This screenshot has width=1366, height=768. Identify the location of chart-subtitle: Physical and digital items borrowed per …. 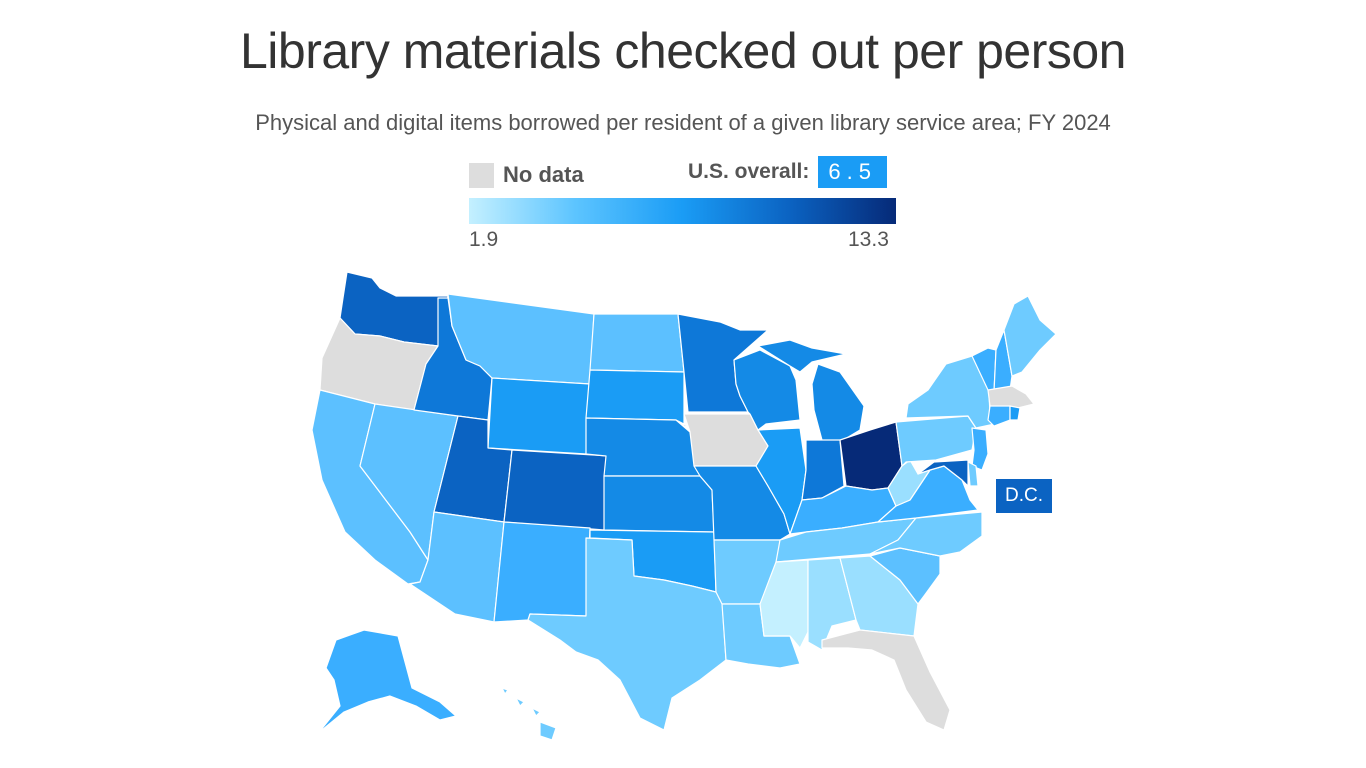
(683, 122).